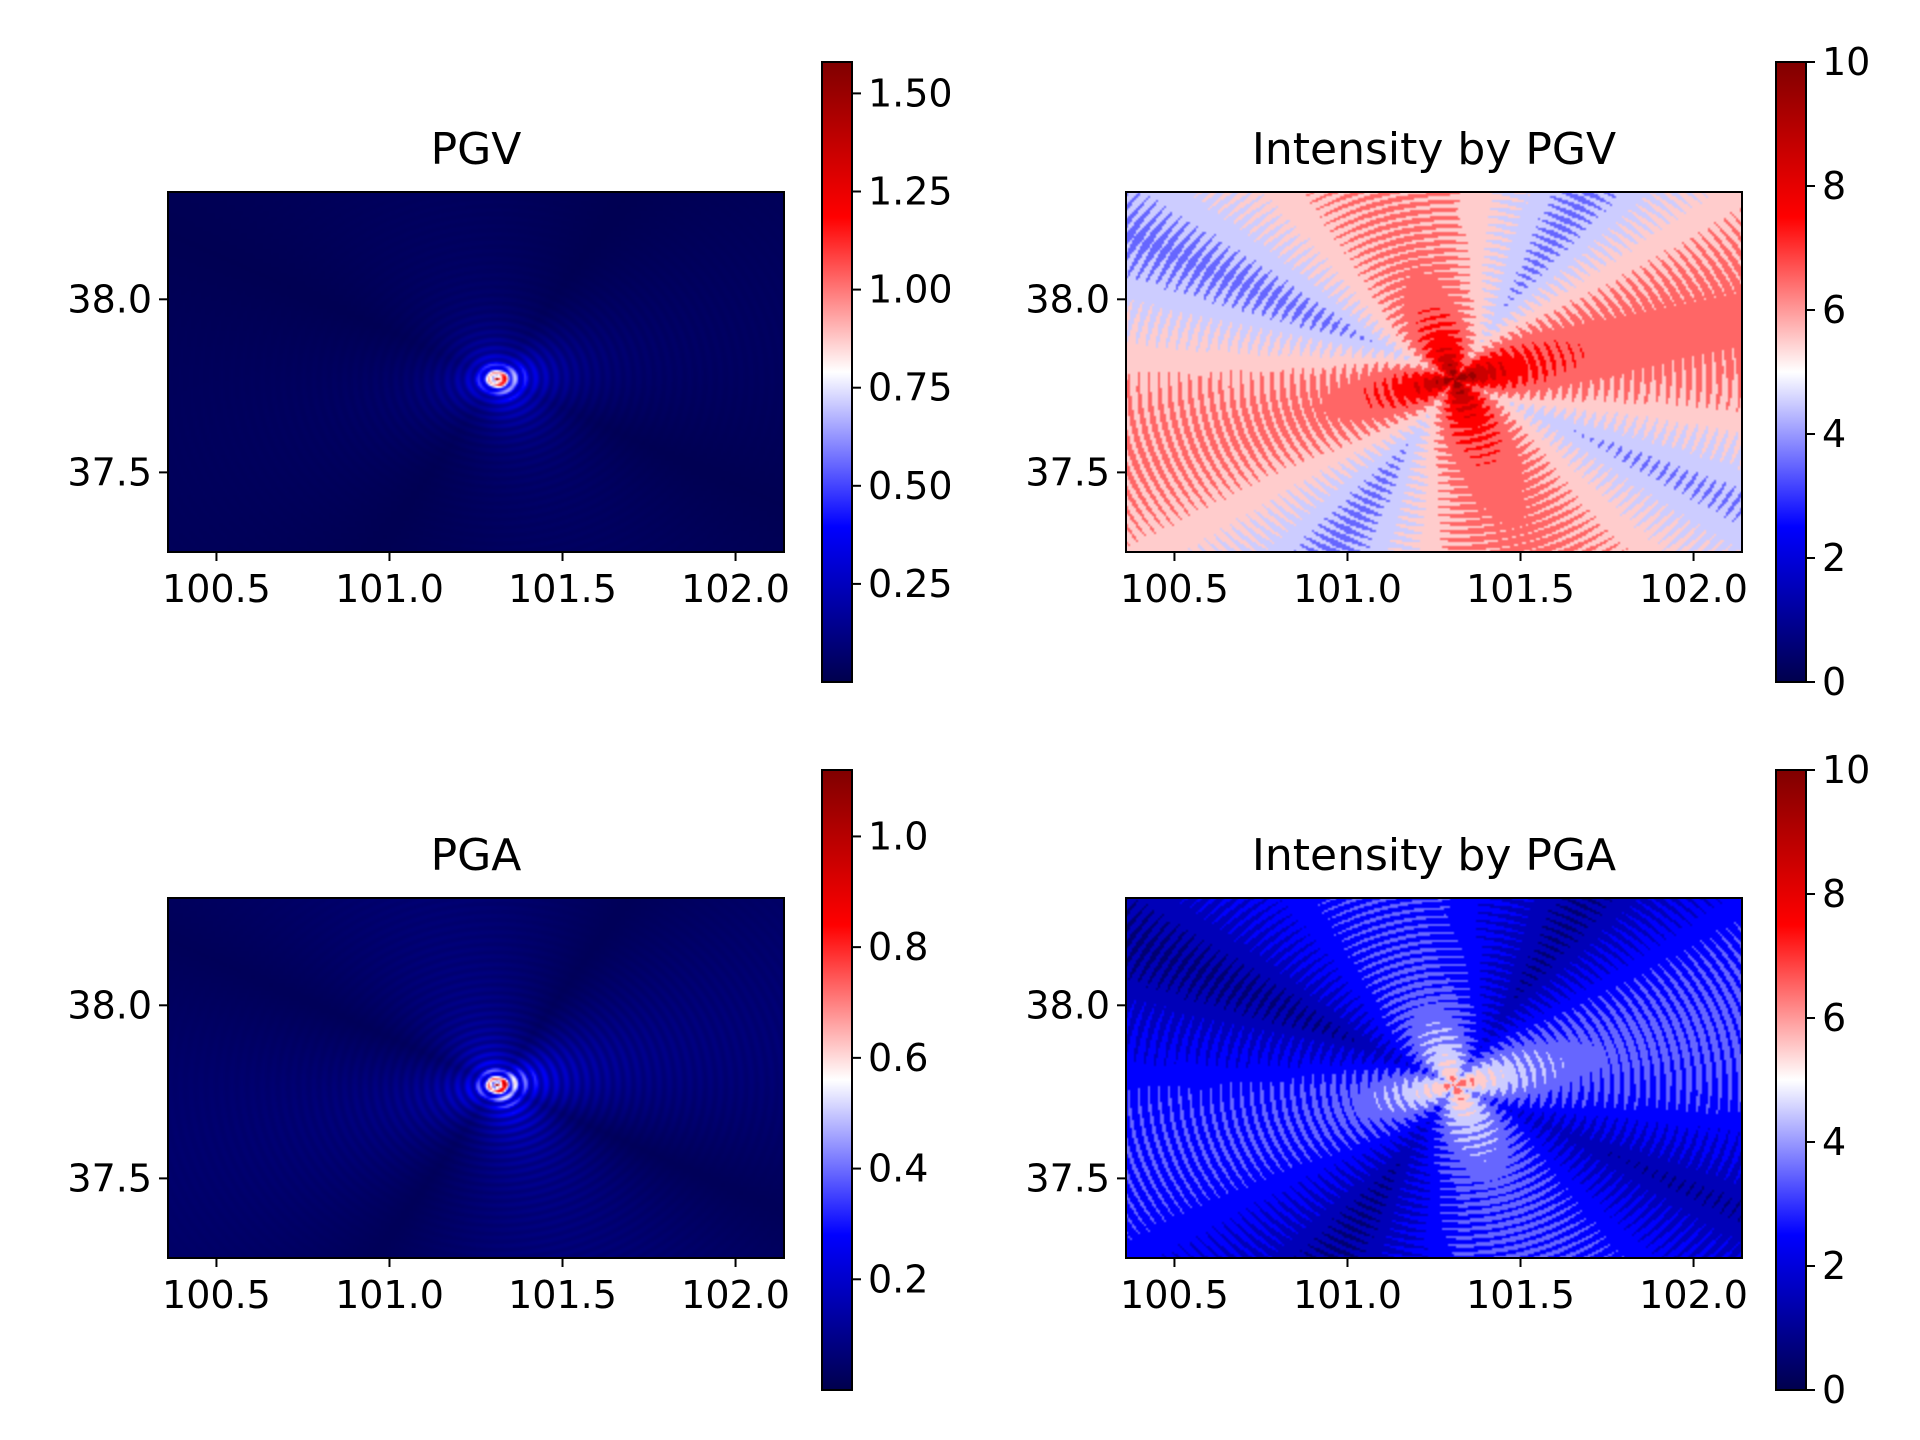 This screenshot has width=1920, height=1440. What do you see at coordinates (910, 584) in the screenshot?
I see `colorbar-tick-label: 0.25` at bounding box center [910, 584].